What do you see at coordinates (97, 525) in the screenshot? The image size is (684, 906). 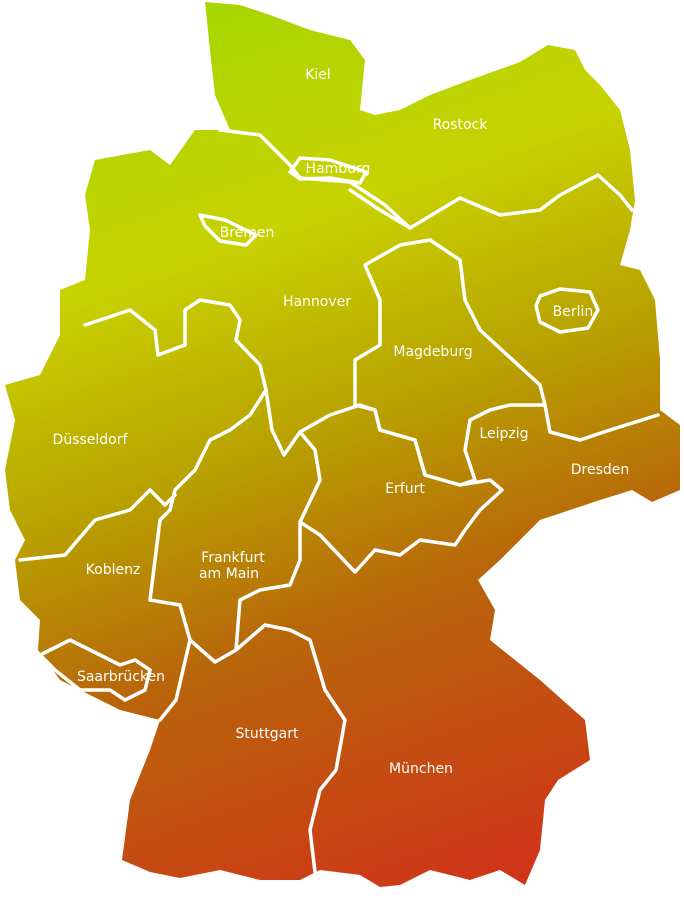 I see `border-nrw-rp` at bounding box center [97, 525].